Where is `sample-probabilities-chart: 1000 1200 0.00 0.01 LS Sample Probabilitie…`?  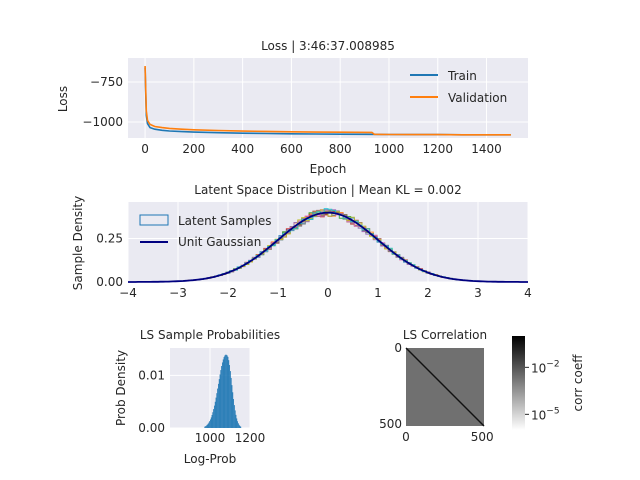 sample-probabilities-chart: 1000 1200 0.00 0.01 LS Sample Probabilitie… is located at coordinates (197, 397).